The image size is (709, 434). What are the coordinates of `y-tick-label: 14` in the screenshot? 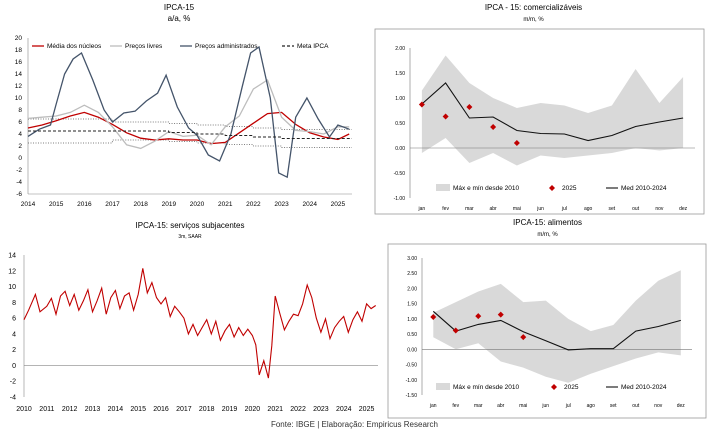 It's located at (19, 74).